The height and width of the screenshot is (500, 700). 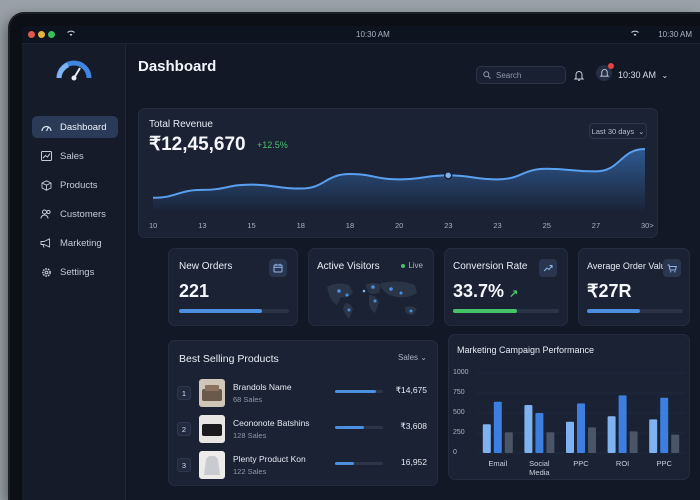 What do you see at coordinates (506, 287) in the screenshot?
I see `conversion-rate-card: Conversion Rate 33.7% ↗` at bounding box center [506, 287].